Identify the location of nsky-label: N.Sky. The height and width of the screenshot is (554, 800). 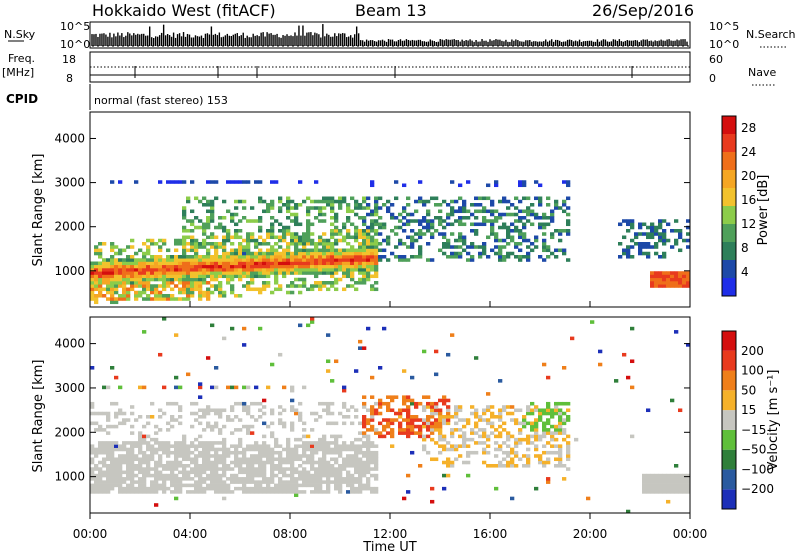
(20, 34).